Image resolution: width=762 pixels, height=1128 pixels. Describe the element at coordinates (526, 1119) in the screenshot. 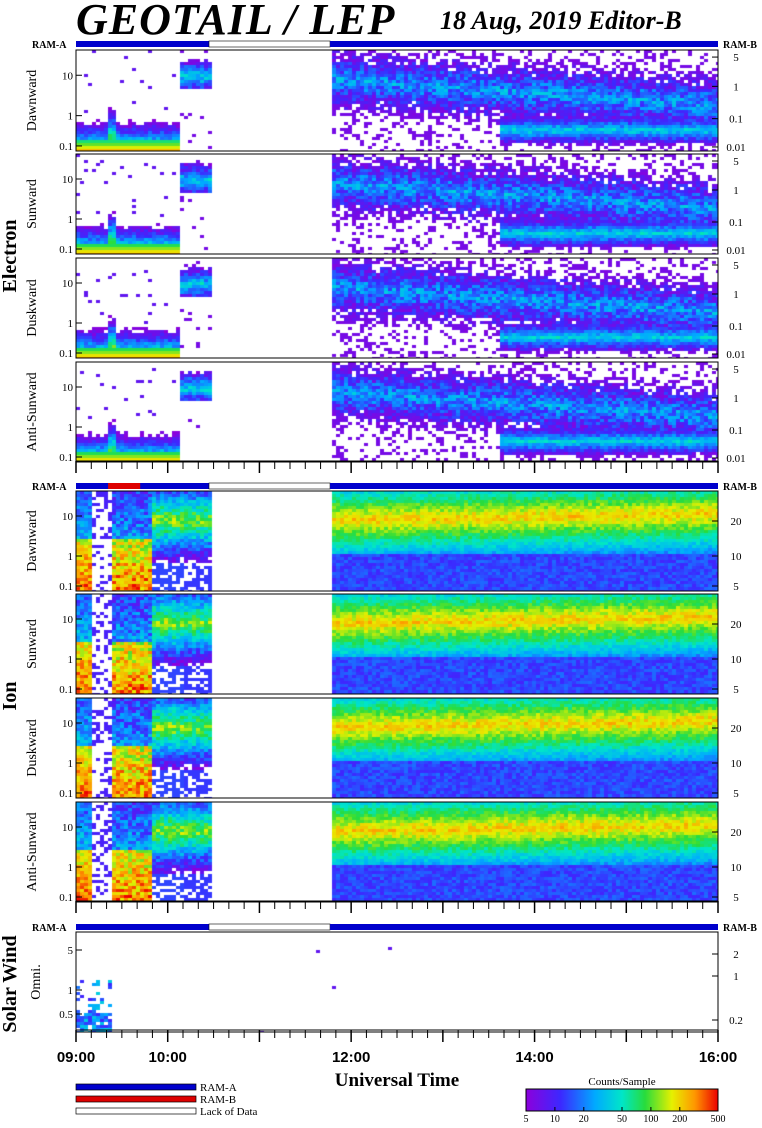

I see `colorbar-tick-label: 5` at that location.